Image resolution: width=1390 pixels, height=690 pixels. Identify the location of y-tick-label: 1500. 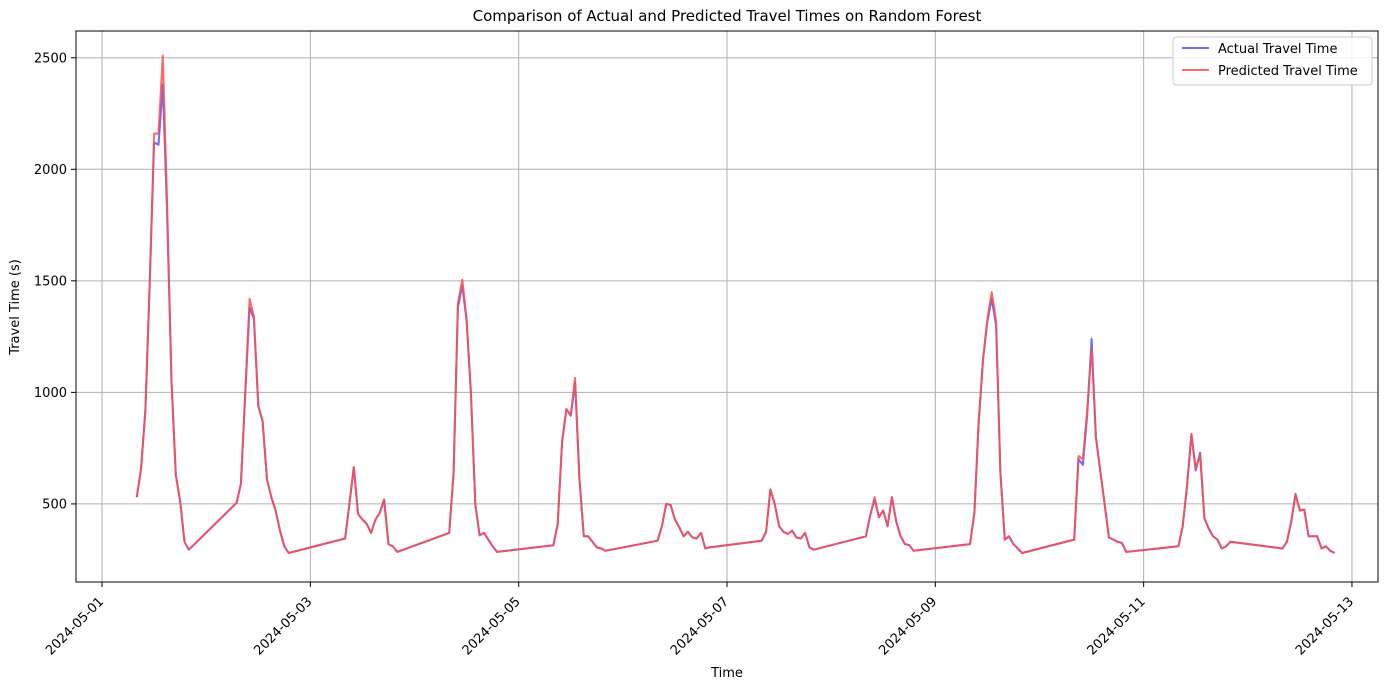
(50, 281).